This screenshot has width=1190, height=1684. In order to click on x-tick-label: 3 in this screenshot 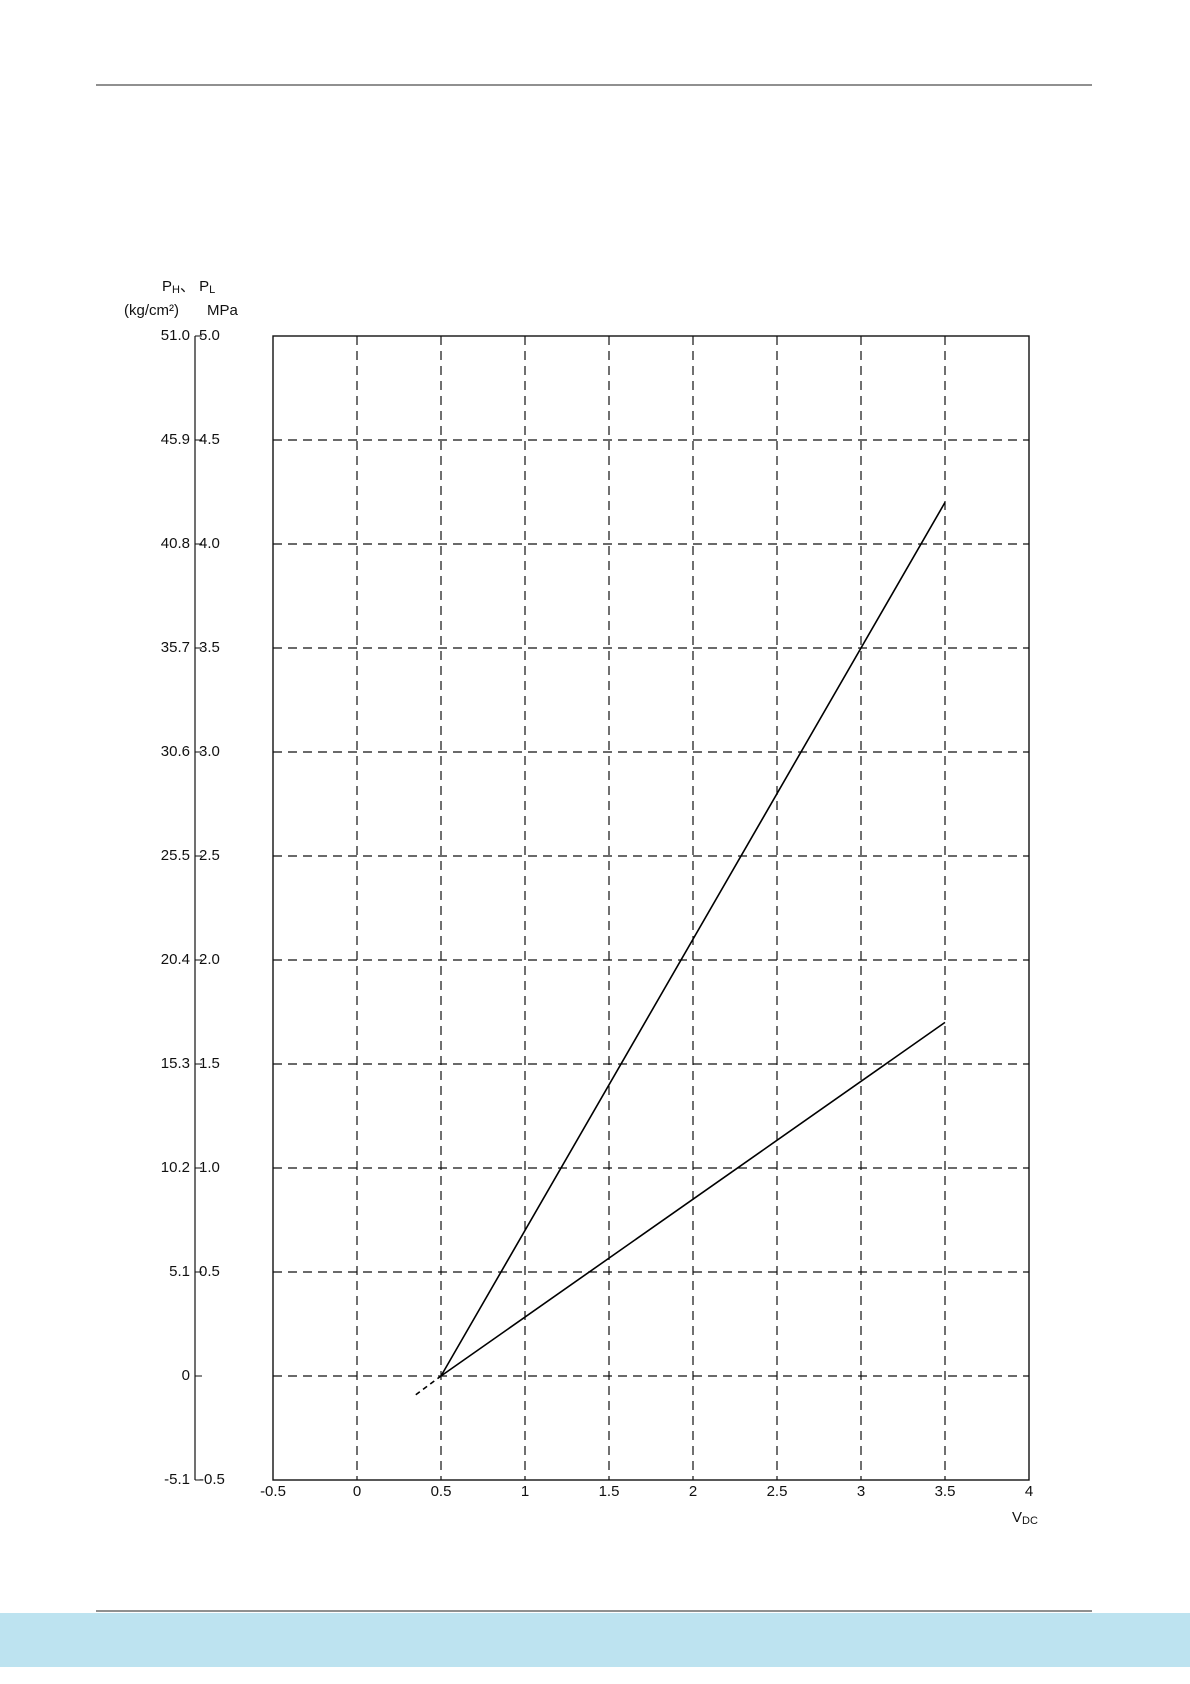, I will do `click(861, 1491)`.